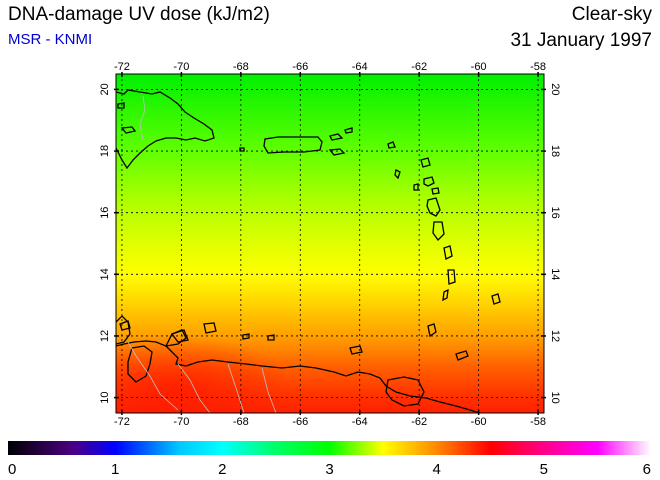  What do you see at coordinates (165, 129) in the screenshot?
I see `coastline-hispaniola` at bounding box center [165, 129].